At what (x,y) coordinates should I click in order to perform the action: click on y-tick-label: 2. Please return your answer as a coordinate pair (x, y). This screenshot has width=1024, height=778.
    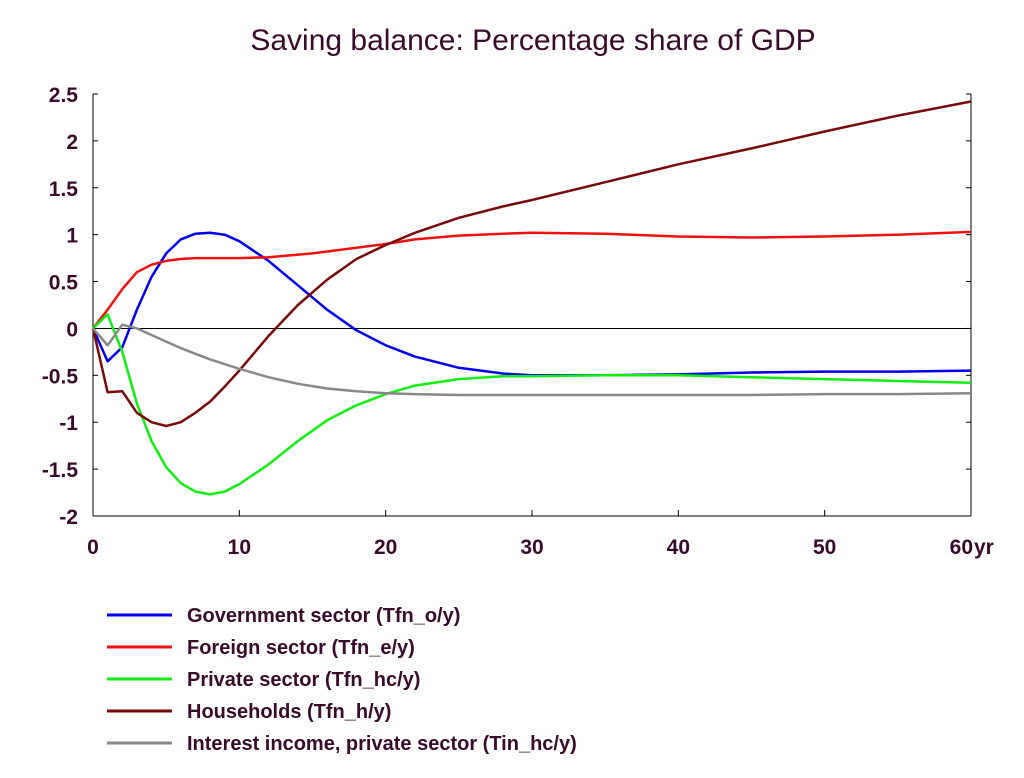
    Looking at the image, I should click on (72, 142).